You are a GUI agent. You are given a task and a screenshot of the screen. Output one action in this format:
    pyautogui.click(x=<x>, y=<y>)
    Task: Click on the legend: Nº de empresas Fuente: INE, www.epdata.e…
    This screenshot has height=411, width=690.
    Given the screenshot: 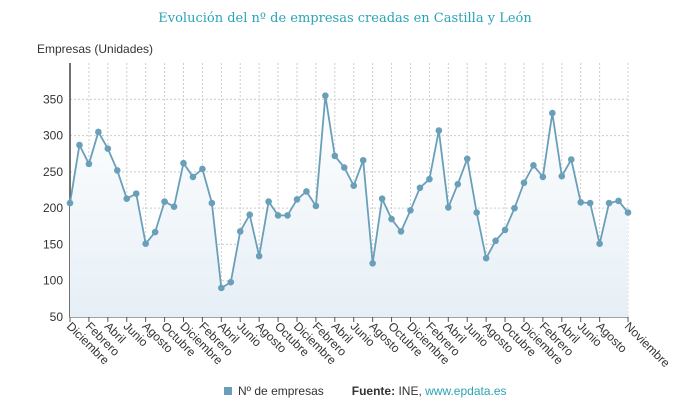 What is the action you would take?
    pyautogui.click(x=365, y=391)
    